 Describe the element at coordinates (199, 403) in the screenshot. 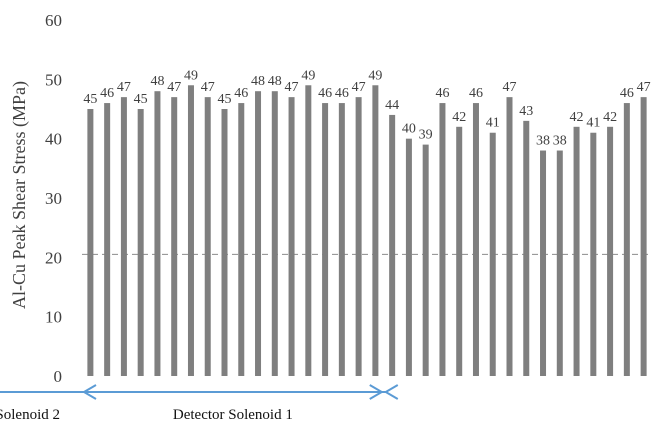

I see `group-annotations: Detector Solenoid 1 Detector Solenoid 2` at that location.